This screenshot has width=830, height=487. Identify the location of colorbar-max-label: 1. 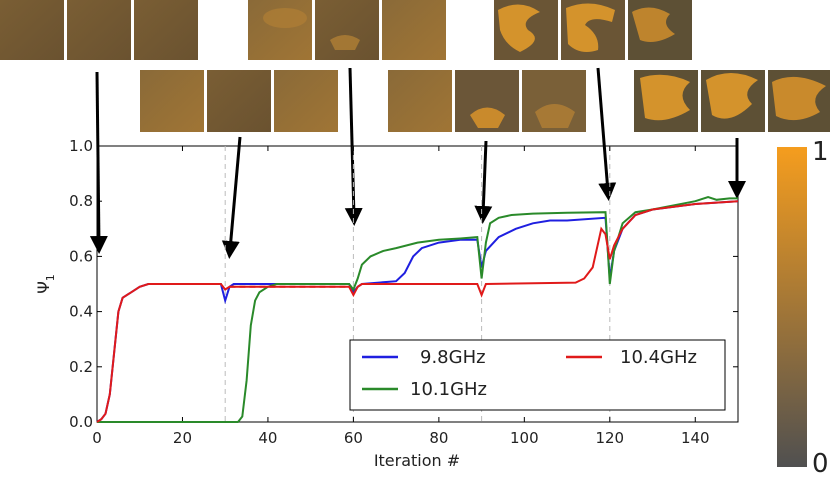
(820, 152).